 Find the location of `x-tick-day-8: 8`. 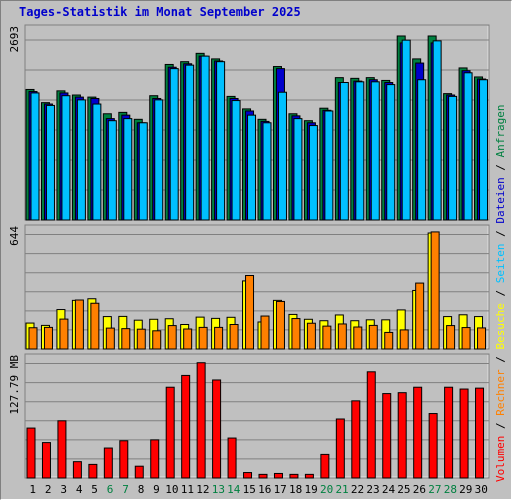

x-tick-day-8: 8 is located at coordinates (141, 489).